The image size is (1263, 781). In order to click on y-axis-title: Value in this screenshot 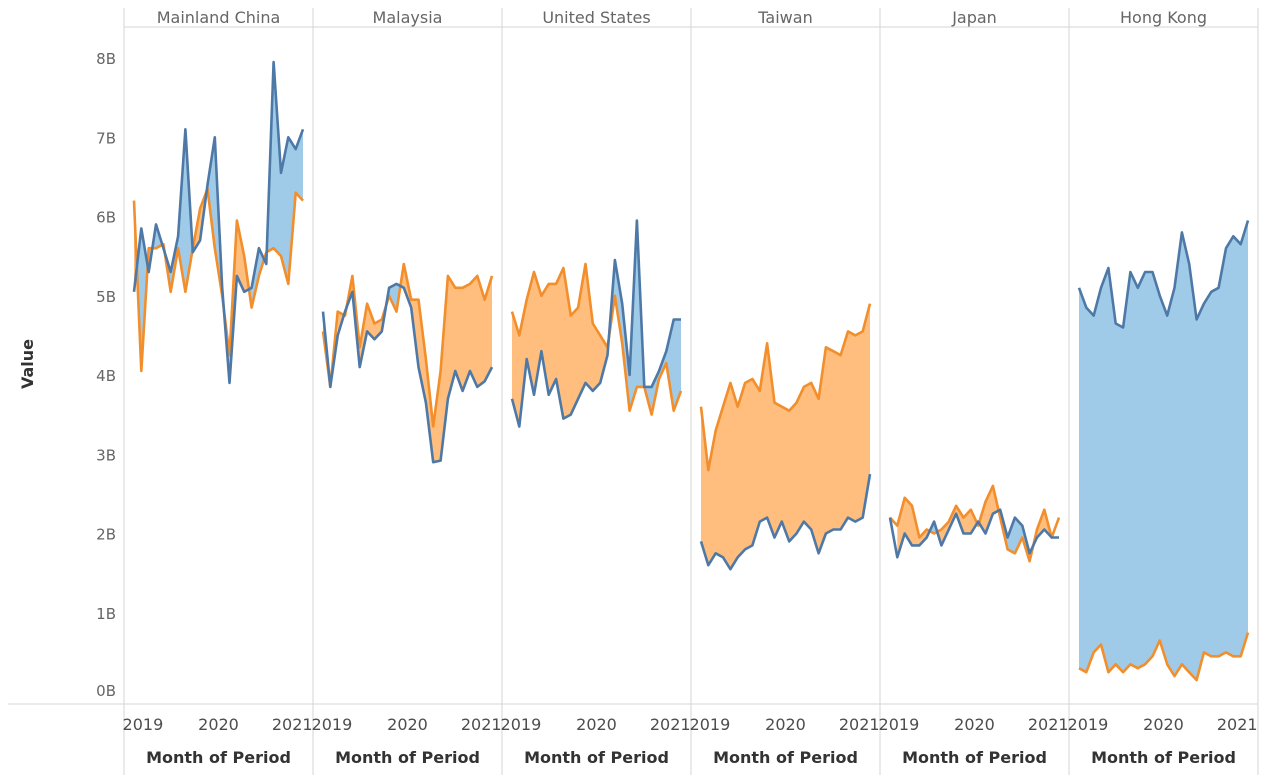, I will do `click(27, 364)`.